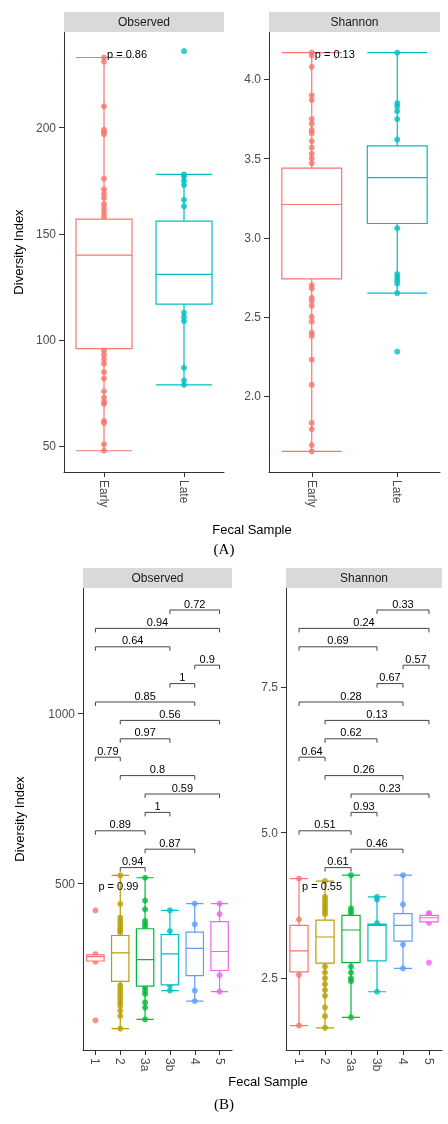 Image resolution: width=448 pixels, height=1124 pixels. I want to click on annotation: 0.8, so click(157, 769).